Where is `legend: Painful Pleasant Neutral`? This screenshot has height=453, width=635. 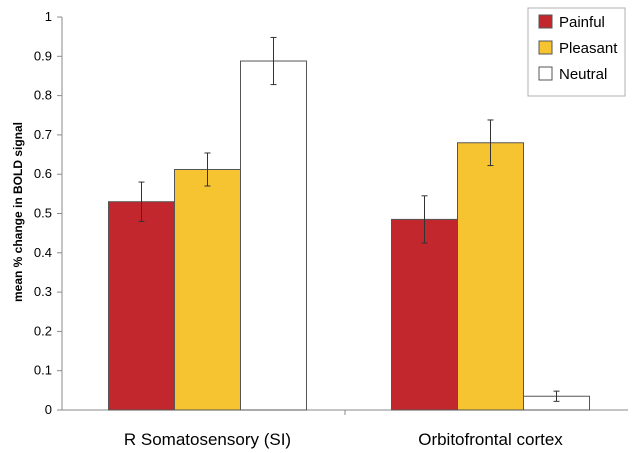
legend: Painful Pleasant Neutral is located at coordinates (576, 52).